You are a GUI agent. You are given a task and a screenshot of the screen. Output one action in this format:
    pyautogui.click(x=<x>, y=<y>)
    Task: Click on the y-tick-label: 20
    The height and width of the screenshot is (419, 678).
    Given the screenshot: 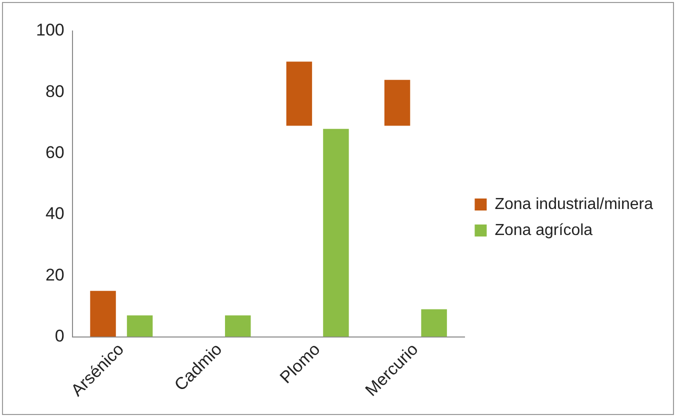 What is the action you would take?
    pyautogui.click(x=54, y=274)
    